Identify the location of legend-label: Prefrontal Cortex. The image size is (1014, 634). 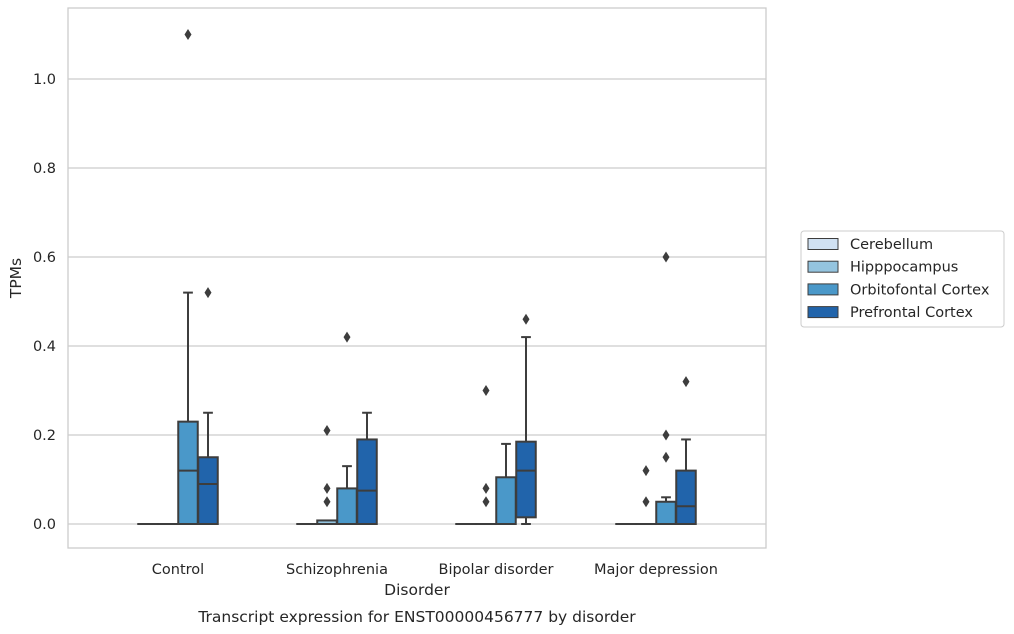
(911, 313).